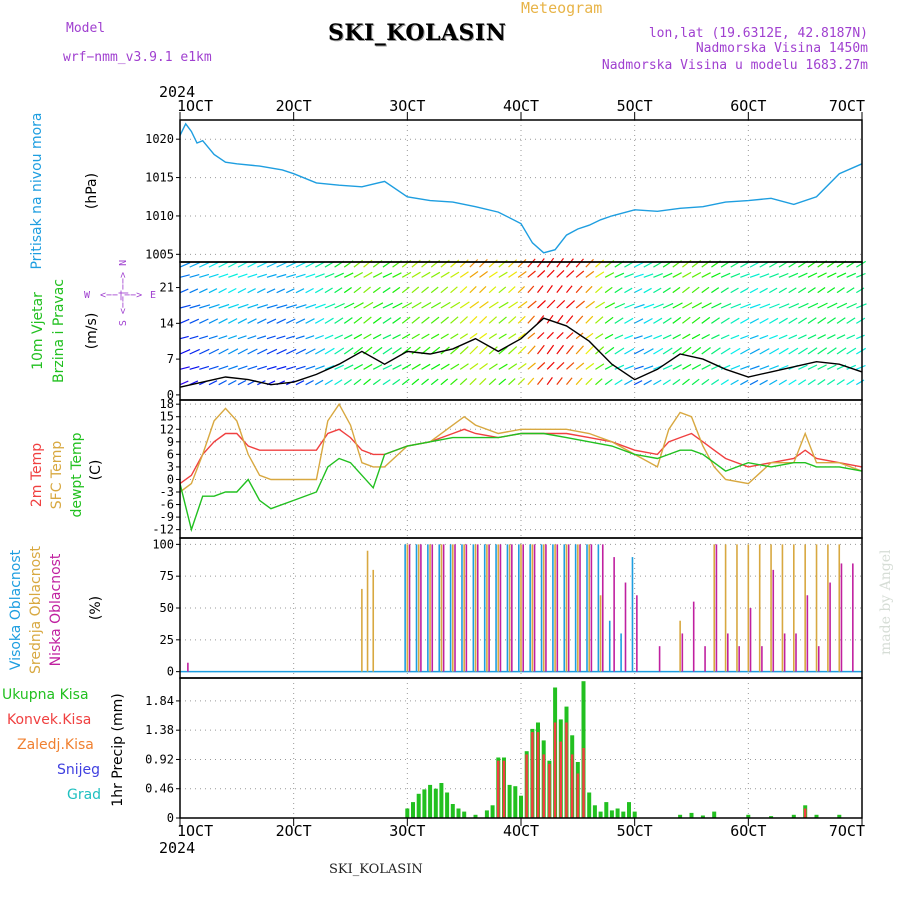  I want to click on time-tick-label-top: 6OCT, so click(748, 106).